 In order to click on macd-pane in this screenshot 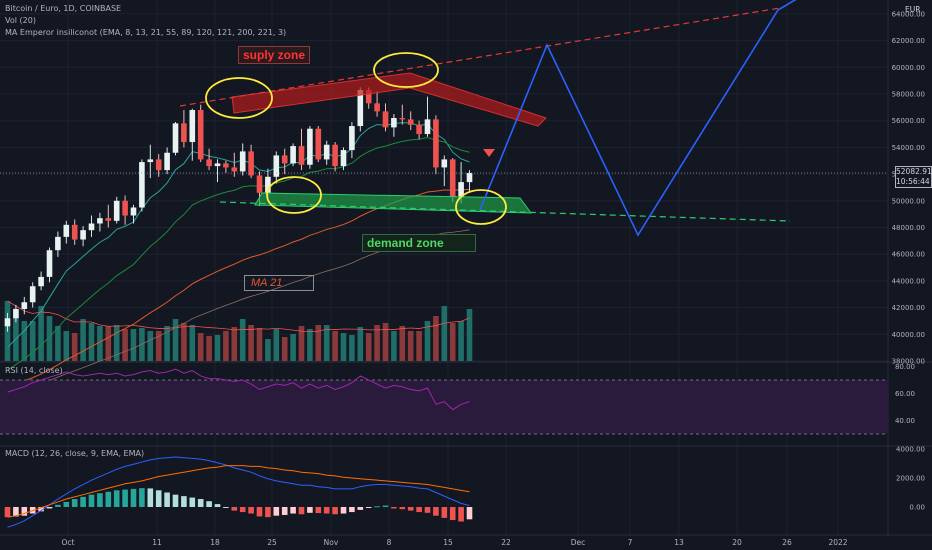, I will do `click(238, 492)`.